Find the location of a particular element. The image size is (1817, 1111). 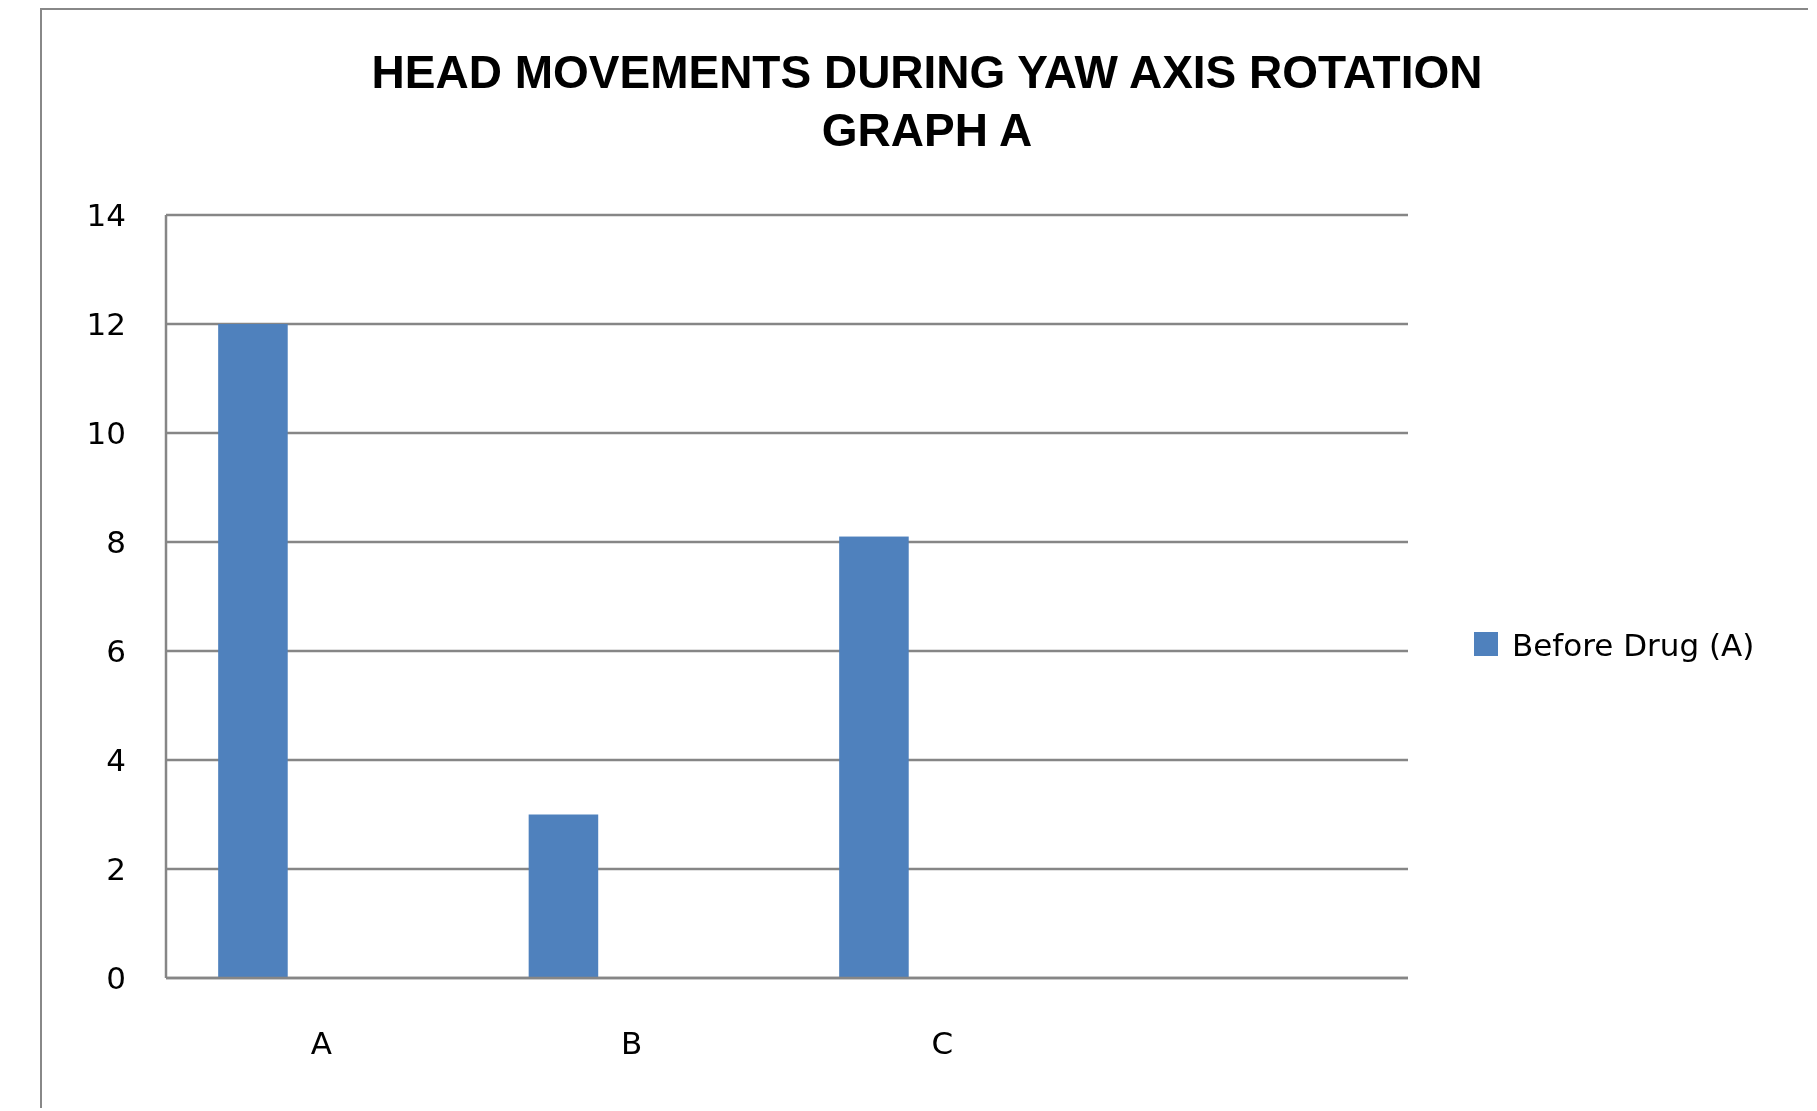

y-tick-label: 10 is located at coordinates (106, 432).